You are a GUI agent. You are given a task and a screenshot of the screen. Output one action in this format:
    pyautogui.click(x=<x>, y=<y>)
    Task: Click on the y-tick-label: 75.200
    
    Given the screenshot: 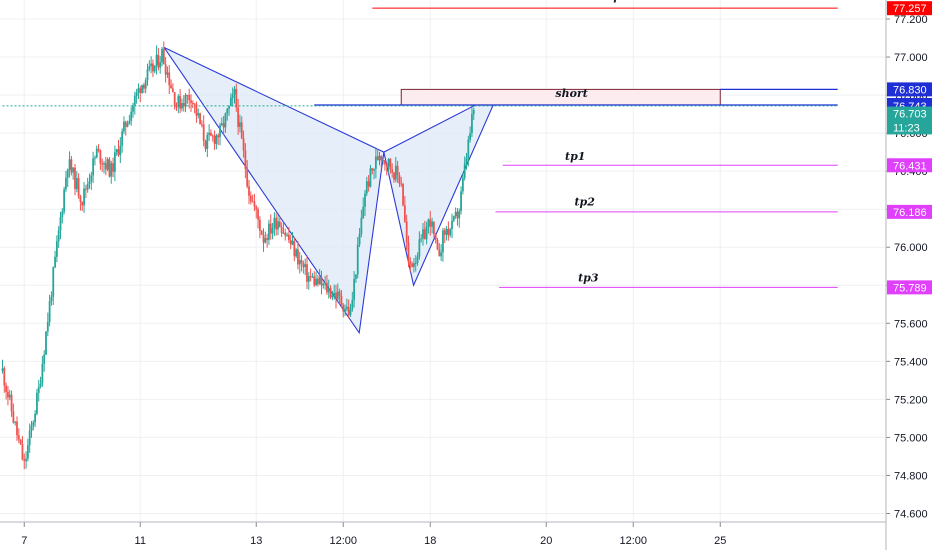 What is the action you would take?
    pyautogui.click(x=911, y=400)
    